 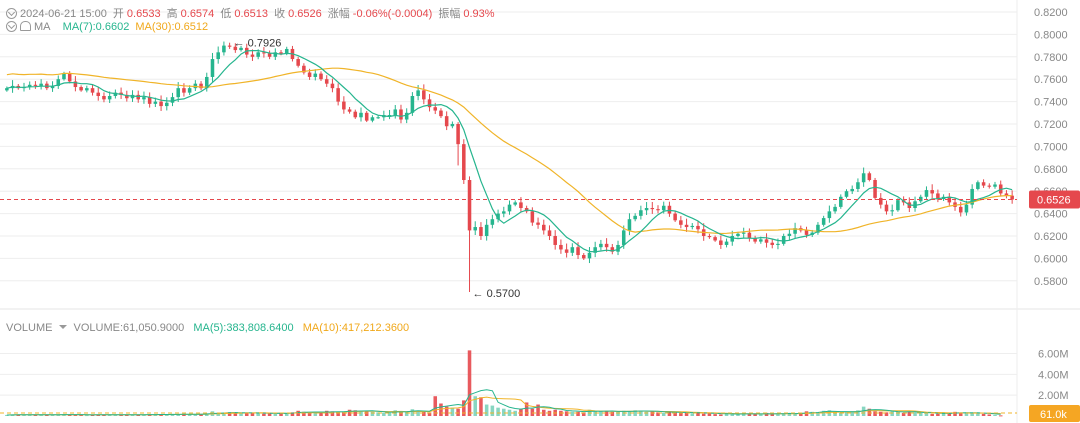 I want to click on volume-indicator-label: VOLUME, so click(x=29, y=328).